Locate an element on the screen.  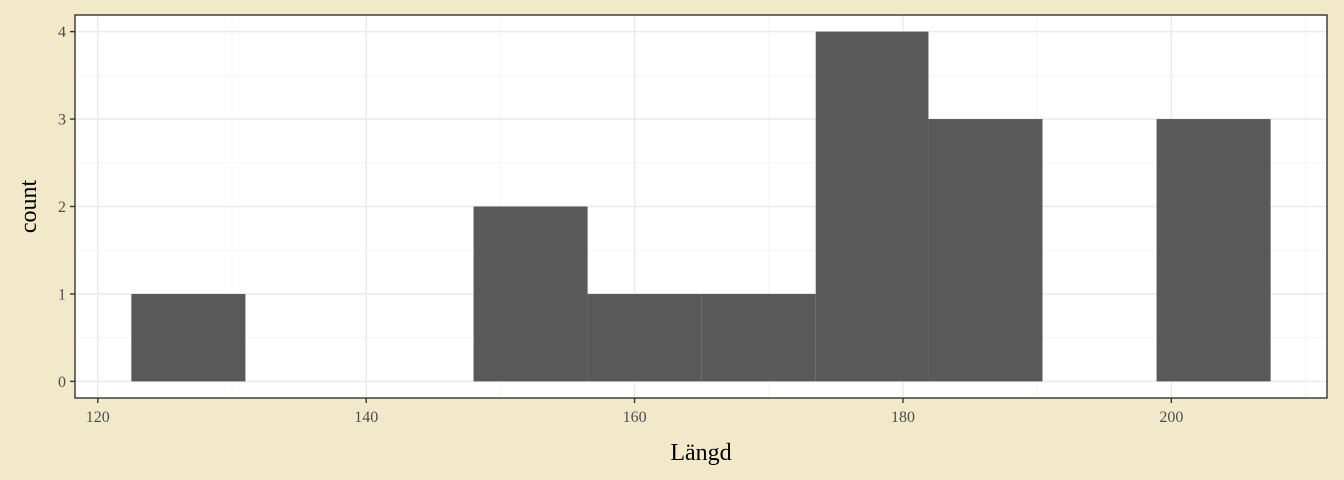
x-tick-label: 160 is located at coordinates (635, 417).